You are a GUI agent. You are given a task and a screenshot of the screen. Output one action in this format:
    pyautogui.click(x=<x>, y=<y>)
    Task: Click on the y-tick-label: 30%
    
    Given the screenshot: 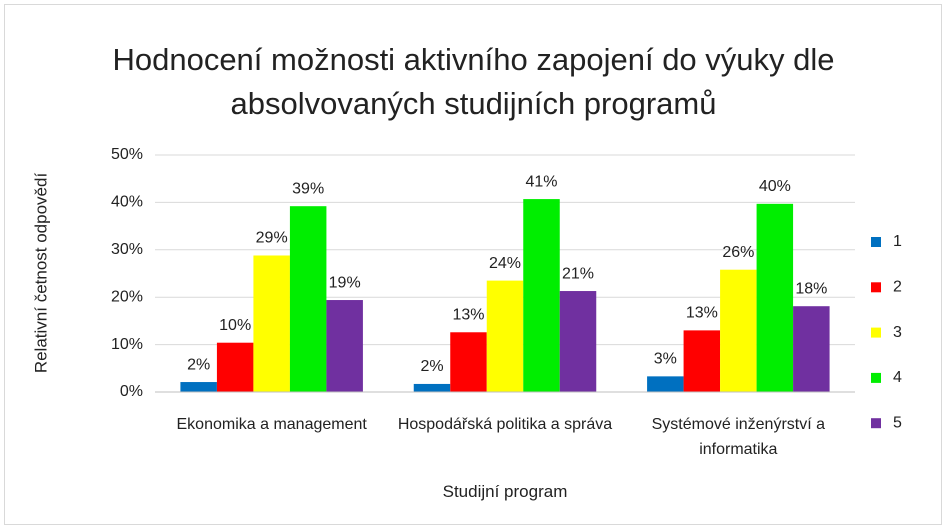 What is the action you would take?
    pyautogui.click(x=127, y=249)
    